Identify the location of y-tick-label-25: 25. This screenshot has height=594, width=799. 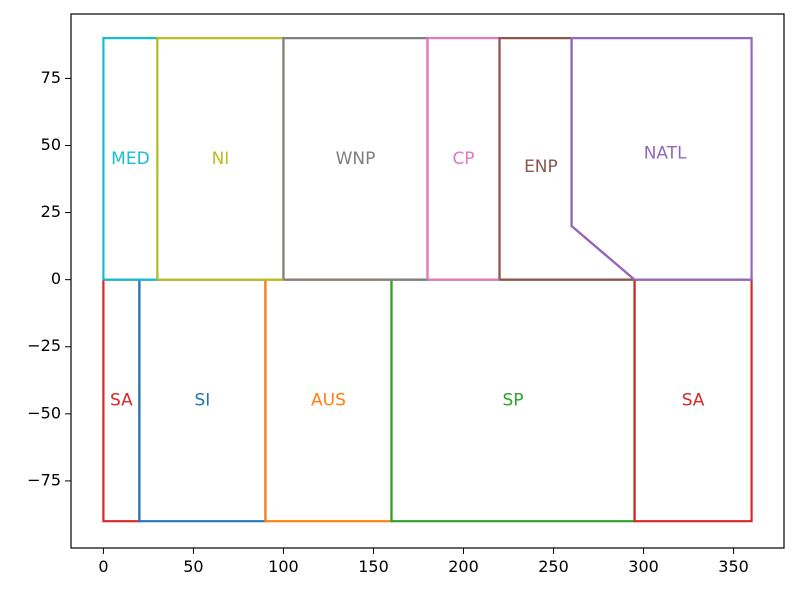
(51, 211).